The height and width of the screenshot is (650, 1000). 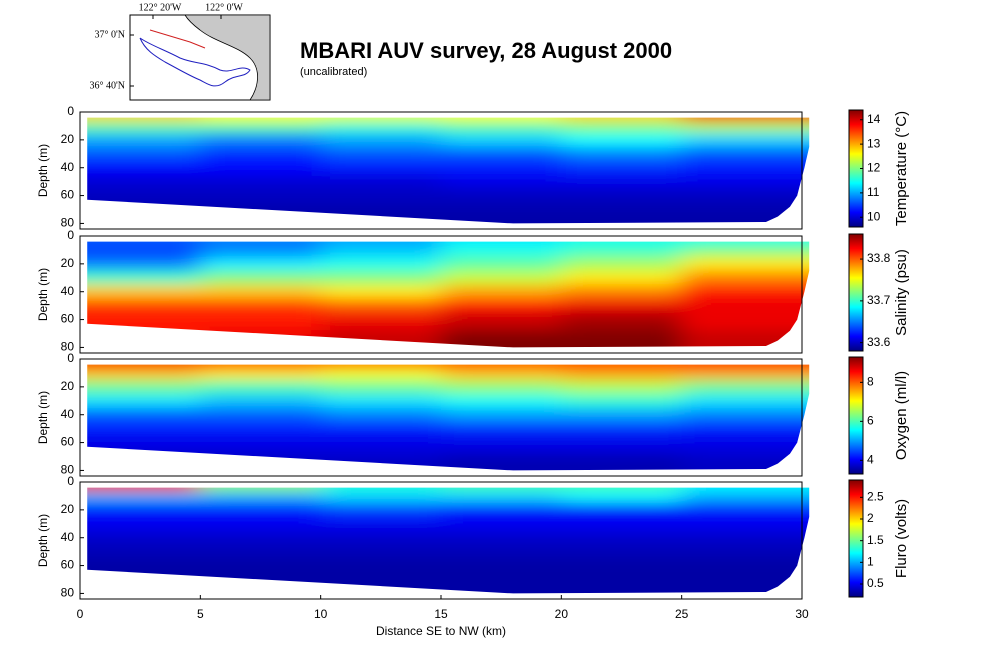 I want to click on section, so click(x=448, y=417).